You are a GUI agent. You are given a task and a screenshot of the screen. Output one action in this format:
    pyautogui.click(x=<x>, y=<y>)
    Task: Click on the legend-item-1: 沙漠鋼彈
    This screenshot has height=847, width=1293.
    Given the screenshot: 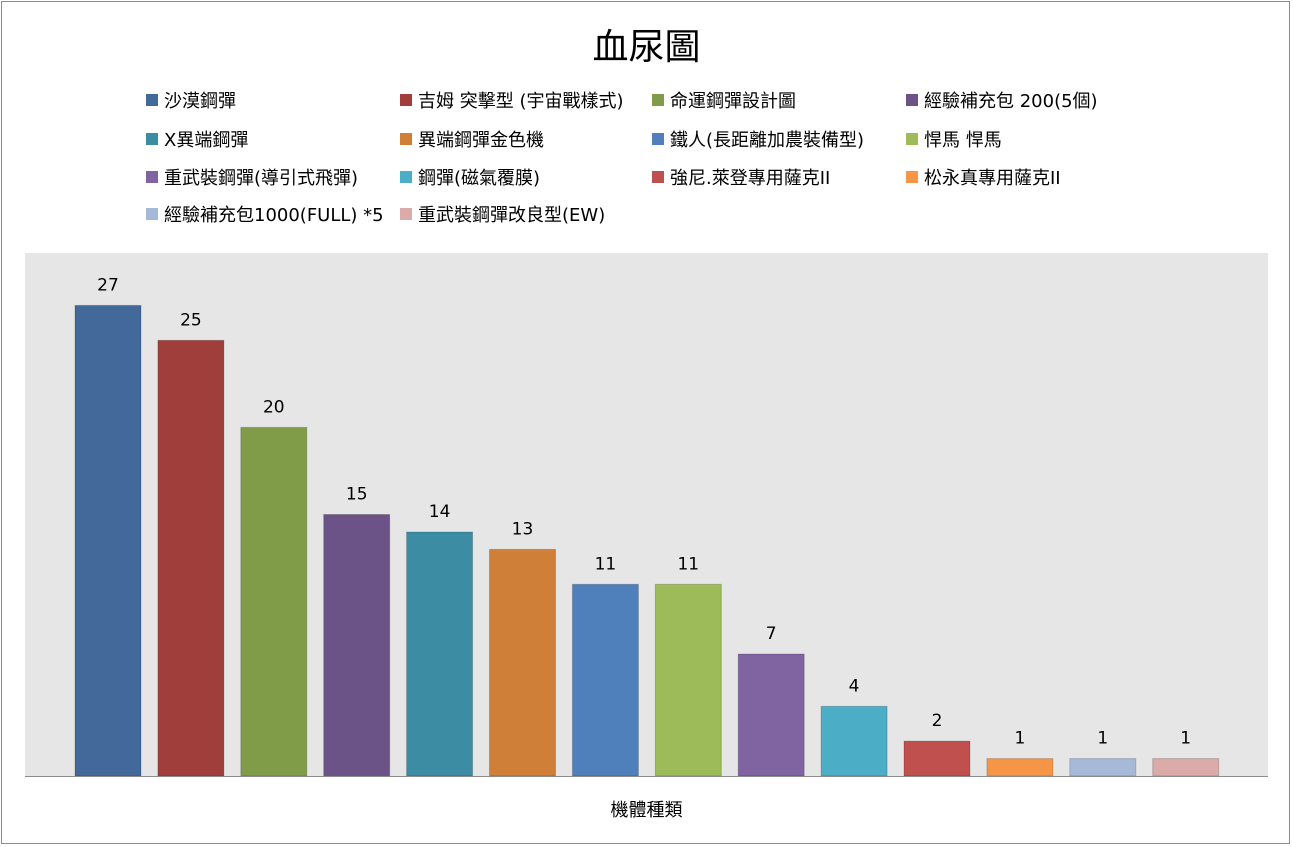 What is the action you would take?
    pyautogui.click(x=191, y=100)
    